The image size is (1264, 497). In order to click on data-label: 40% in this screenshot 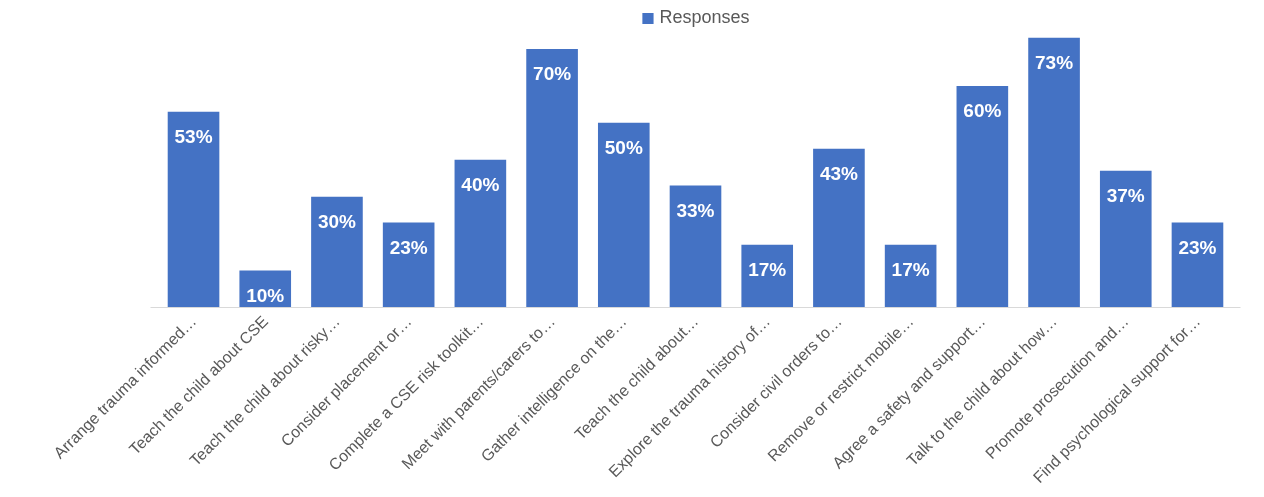, I will do `click(480, 184)`.